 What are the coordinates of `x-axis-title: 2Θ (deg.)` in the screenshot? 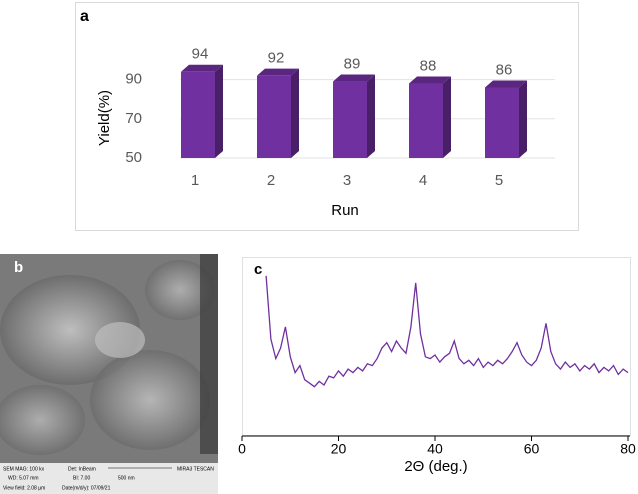 It's located at (435, 466).